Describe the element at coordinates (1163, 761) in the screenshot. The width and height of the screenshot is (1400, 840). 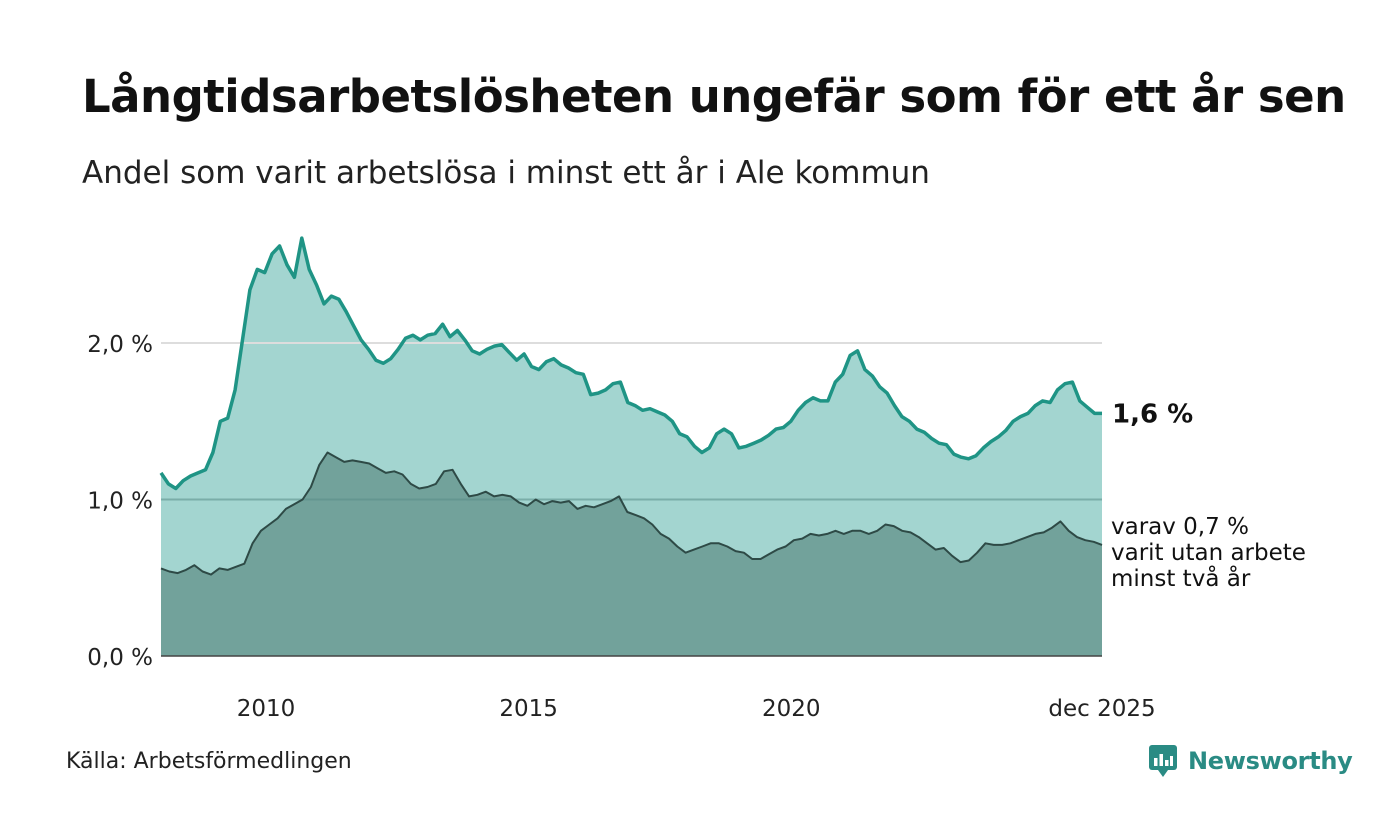
I see `newsworthy-logo-icon` at that location.